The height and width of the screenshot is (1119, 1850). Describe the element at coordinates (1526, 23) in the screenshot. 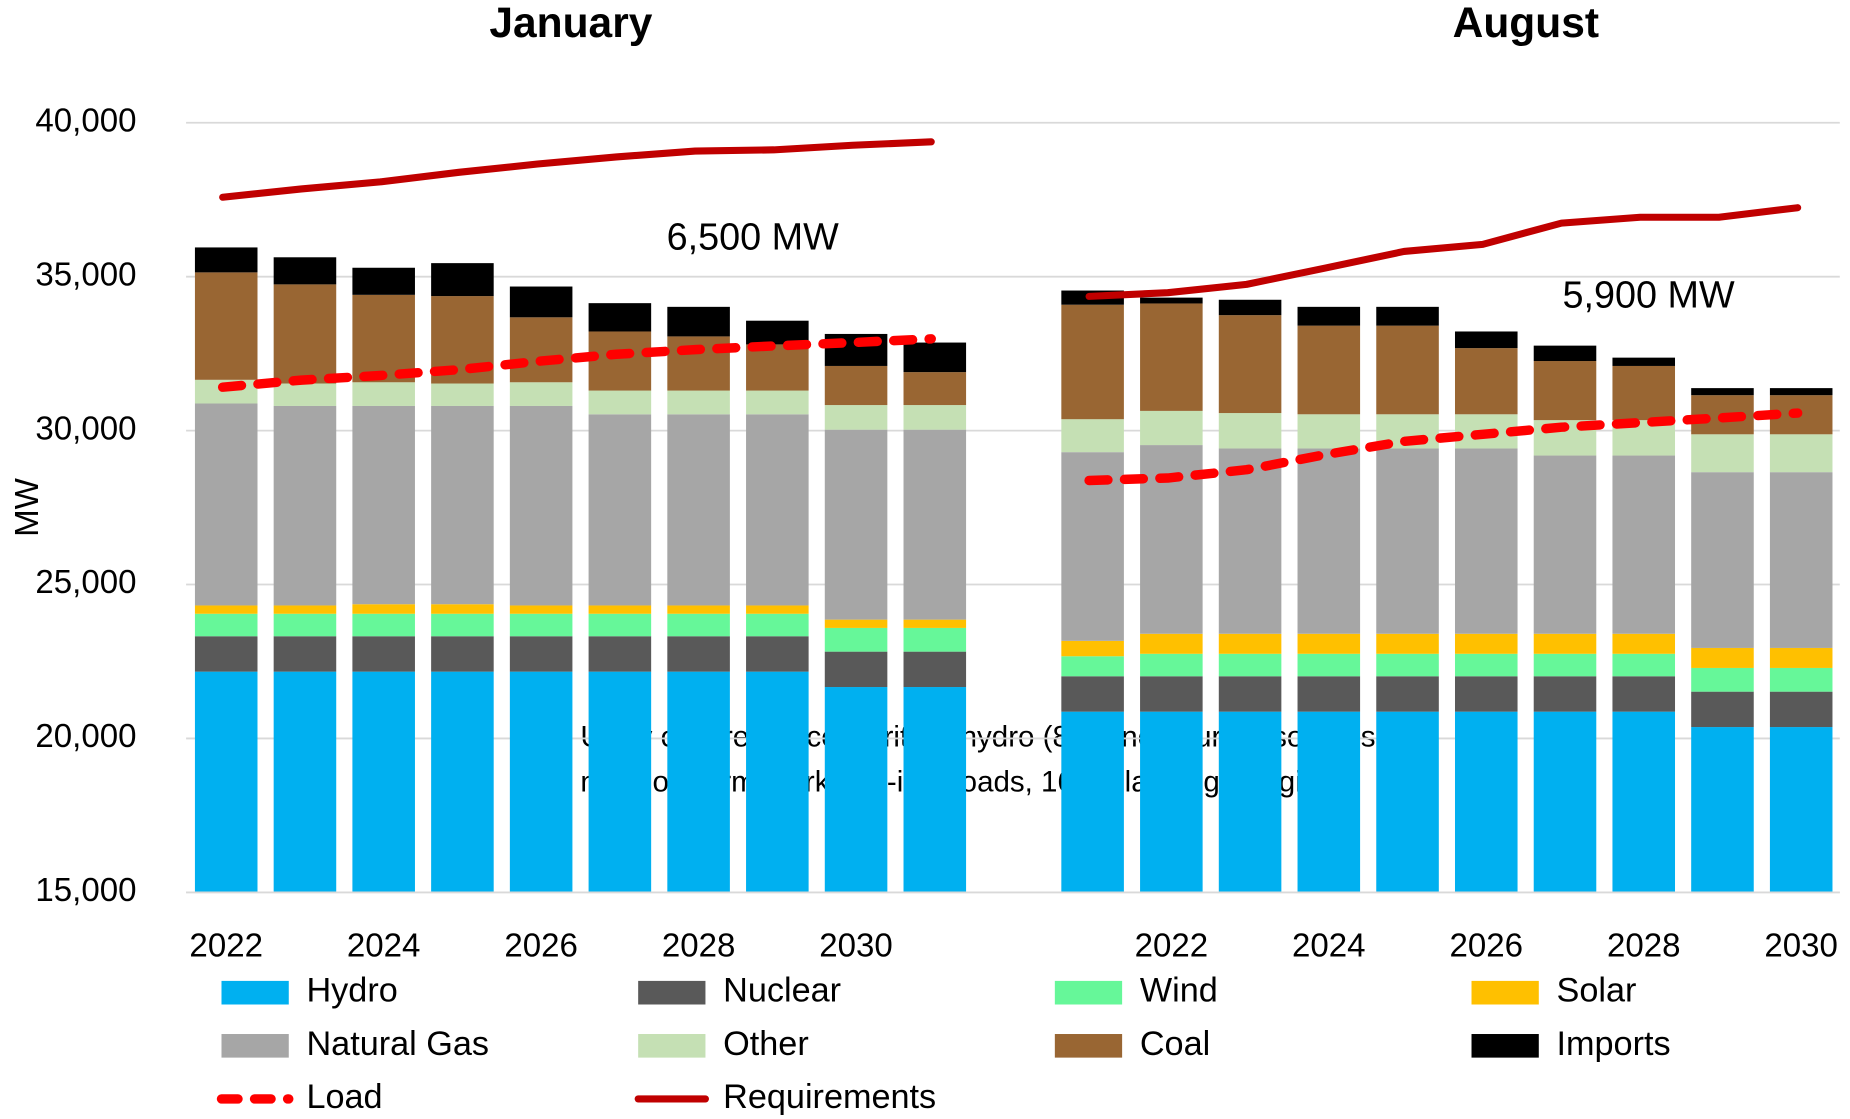

I see `panel-title: August` at that location.